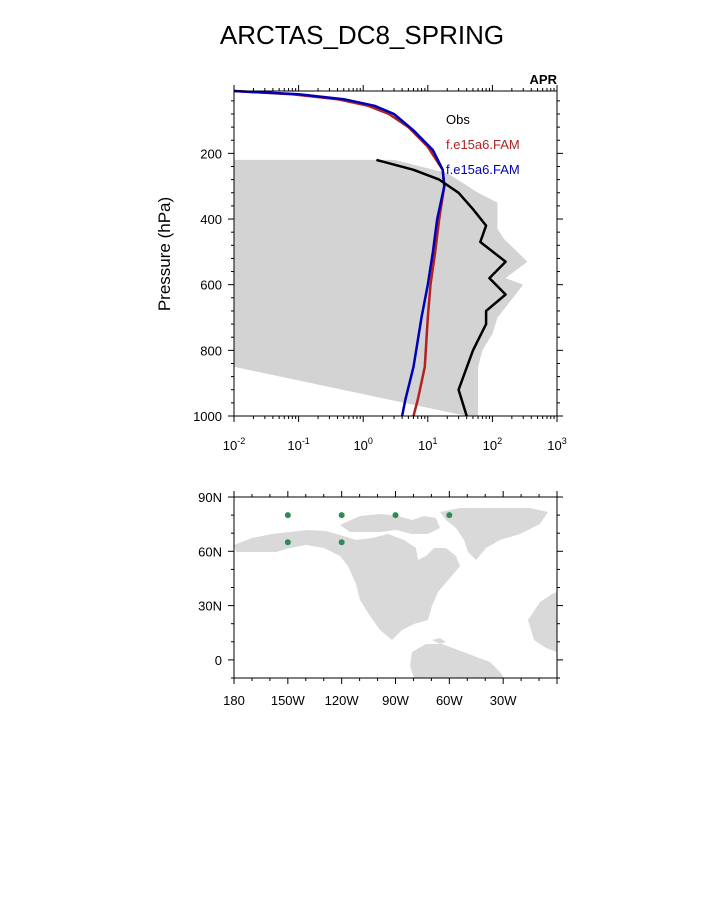 This screenshot has width=723, height=916. Describe the element at coordinates (458, 119) in the screenshot. I see `legend-entry-obs: Obs` at that location.